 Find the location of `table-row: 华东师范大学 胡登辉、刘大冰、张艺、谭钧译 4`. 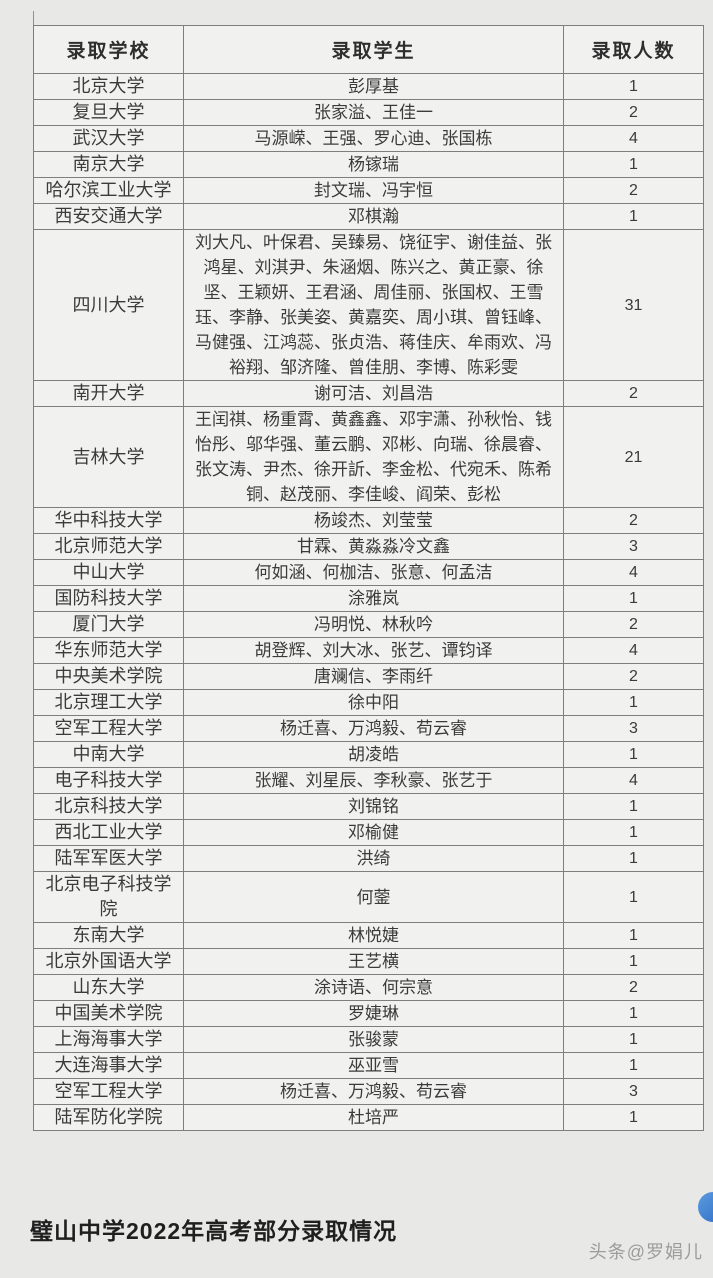

table-row: 华东师范大学 胡登辉、刘大冰、张艺、谭钧译 4 is located at coordinates (368, 650).